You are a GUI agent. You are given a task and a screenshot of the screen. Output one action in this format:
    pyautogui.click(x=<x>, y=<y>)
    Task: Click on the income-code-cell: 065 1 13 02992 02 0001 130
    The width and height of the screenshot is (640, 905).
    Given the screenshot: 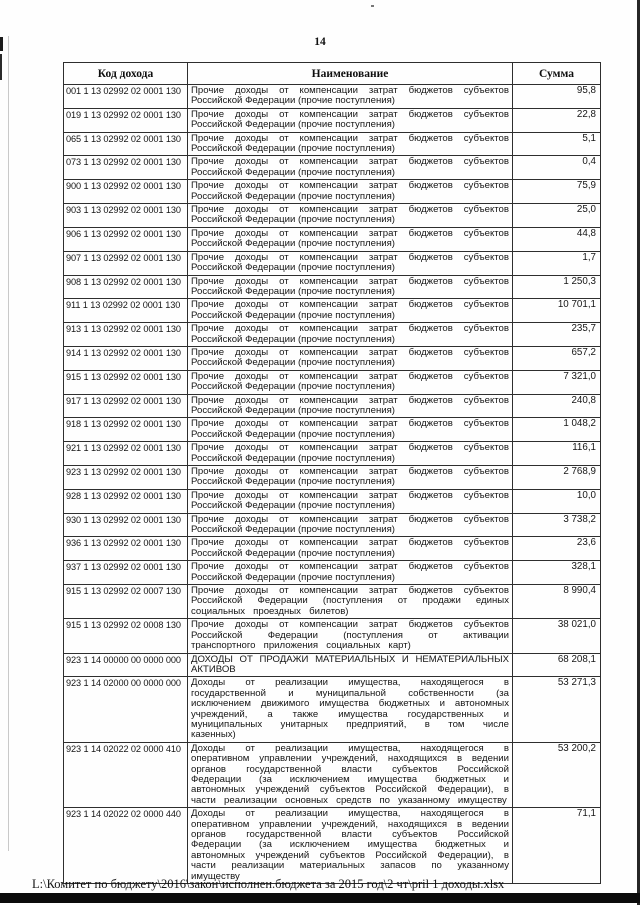 What is the action you would take?
    pyautogui.click(x=125, y=144)
    